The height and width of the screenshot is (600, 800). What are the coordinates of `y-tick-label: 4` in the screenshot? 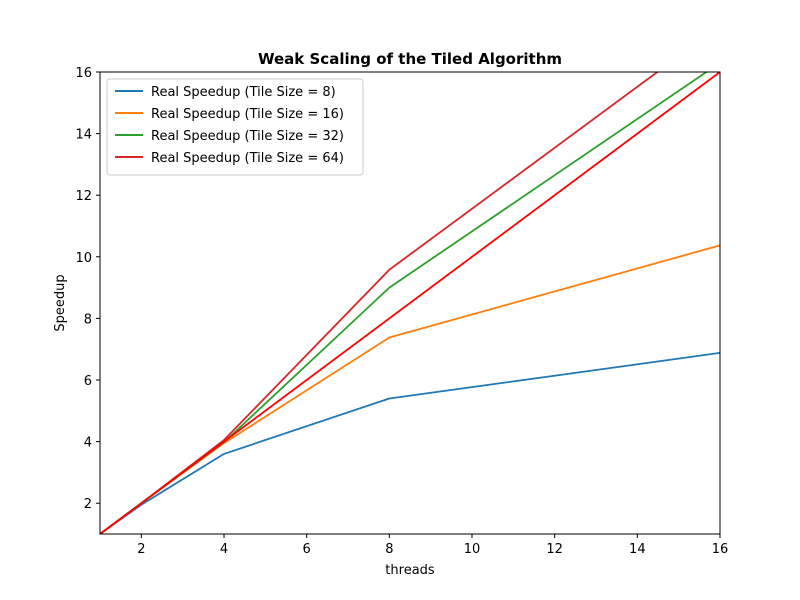 It's located at (88, 443).